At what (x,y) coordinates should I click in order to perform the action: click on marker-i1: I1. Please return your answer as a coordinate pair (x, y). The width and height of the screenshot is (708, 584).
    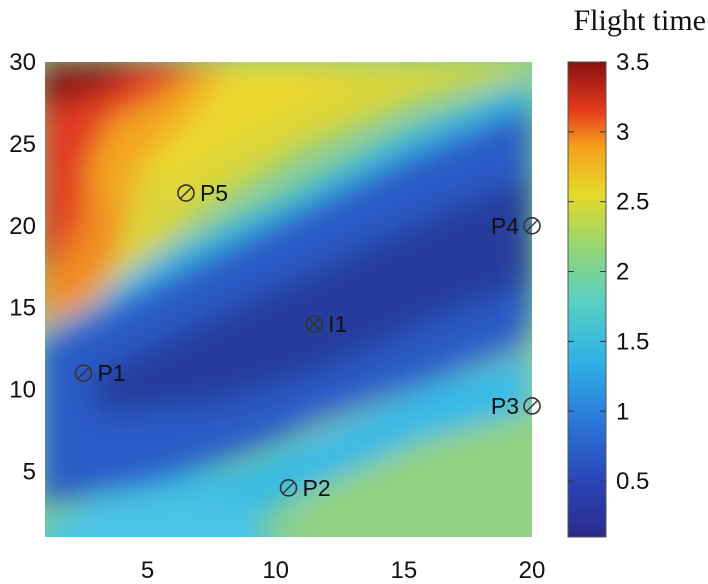
    Looking at the image, I should click on (326, 324).